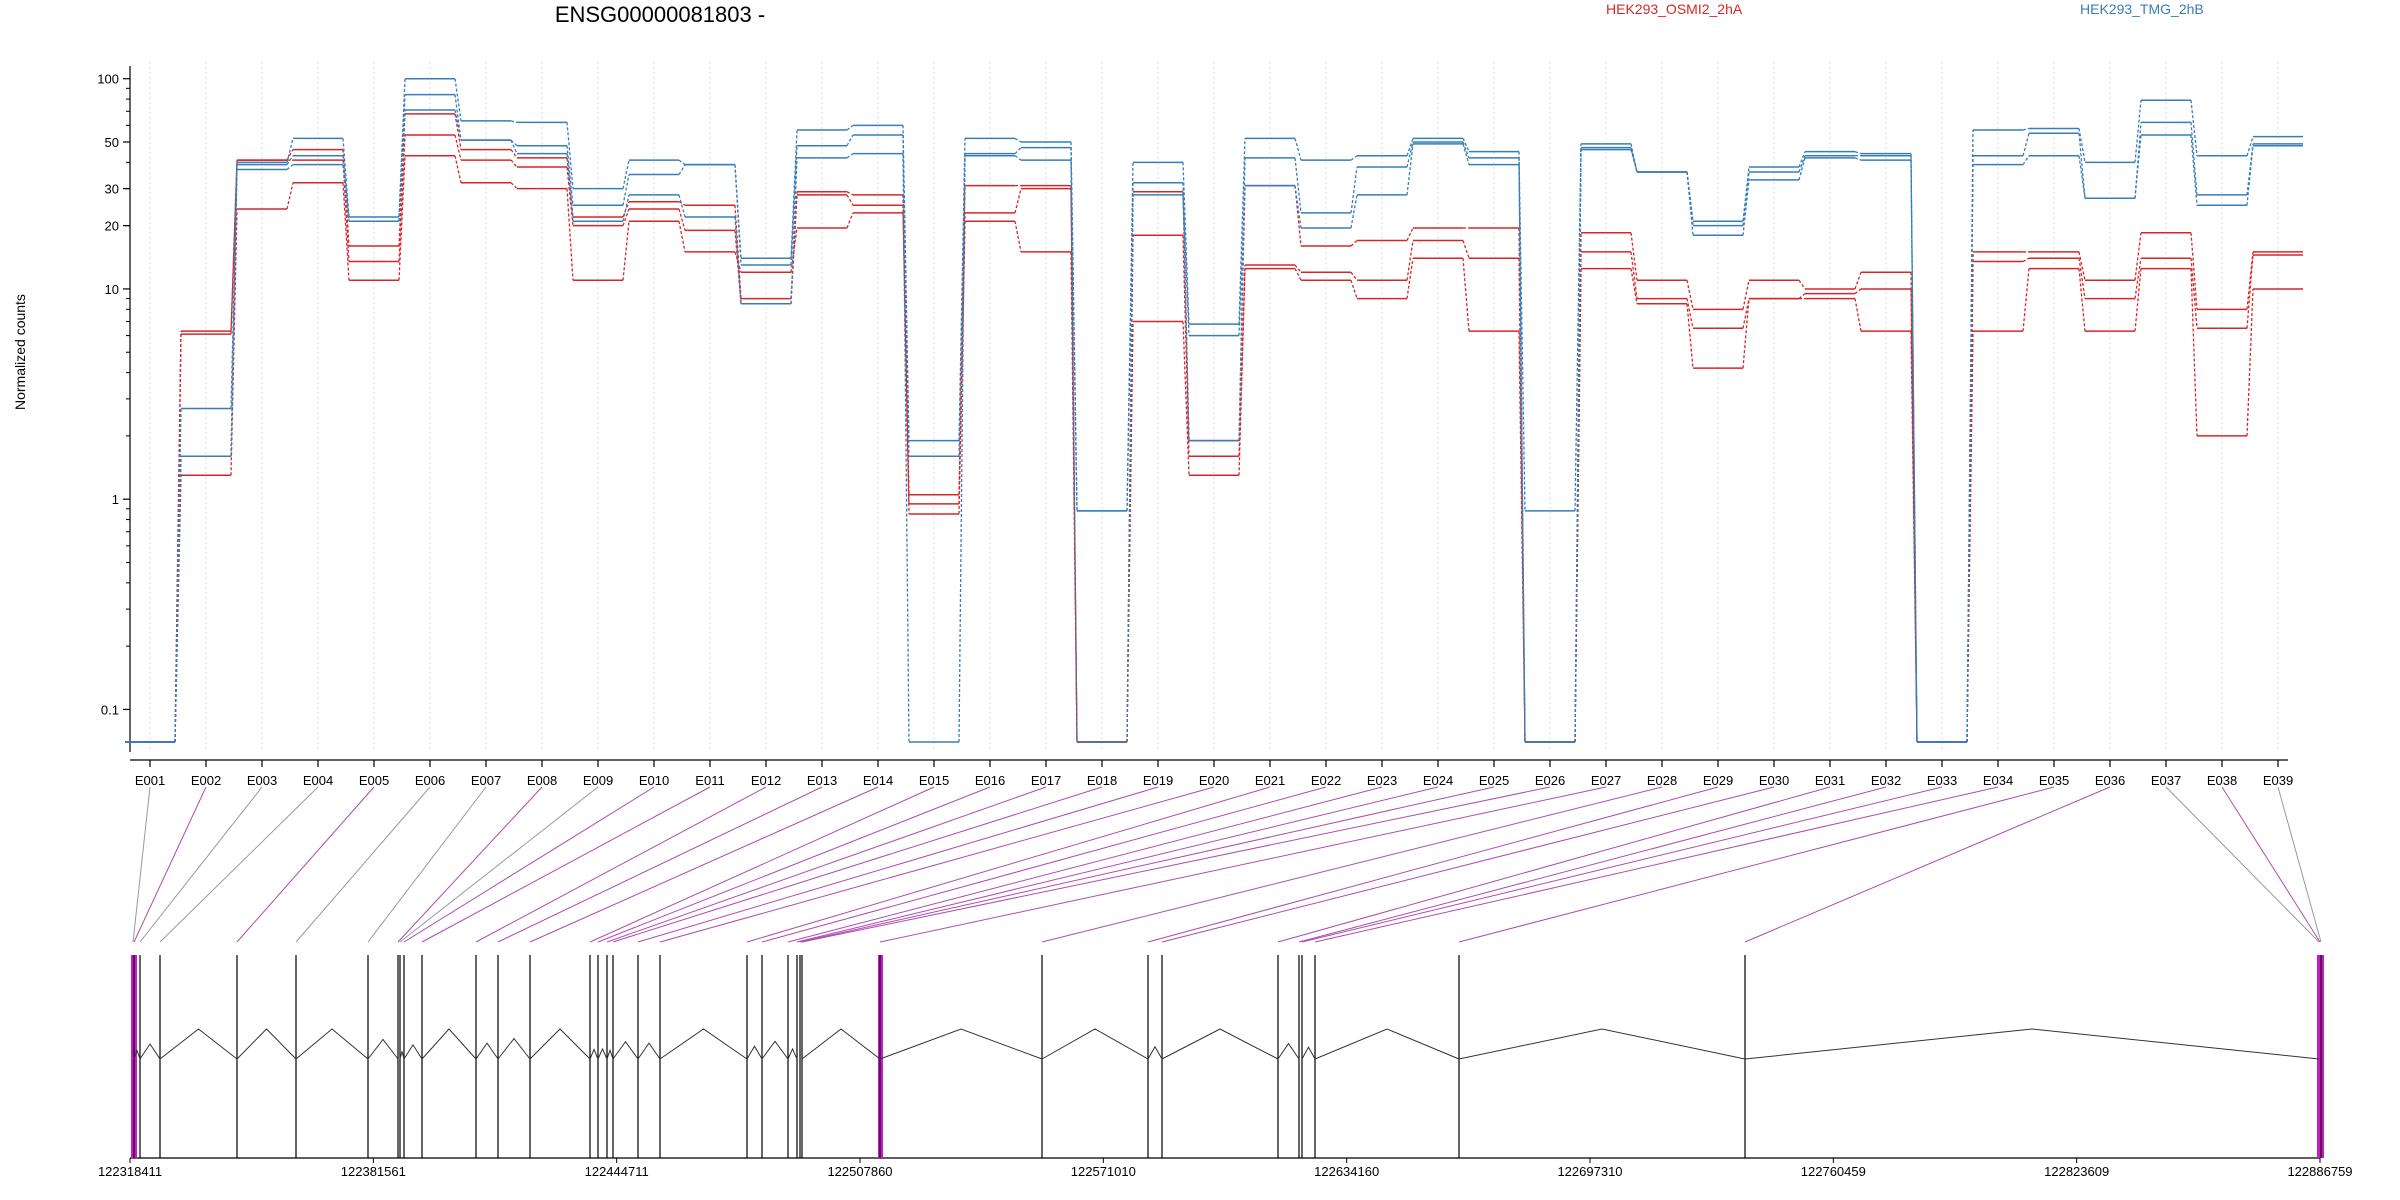  What do you see at coordinates (112, 189) in the screenshot?
I see `y-tick-label: 30` at bounding box center [112, 189].